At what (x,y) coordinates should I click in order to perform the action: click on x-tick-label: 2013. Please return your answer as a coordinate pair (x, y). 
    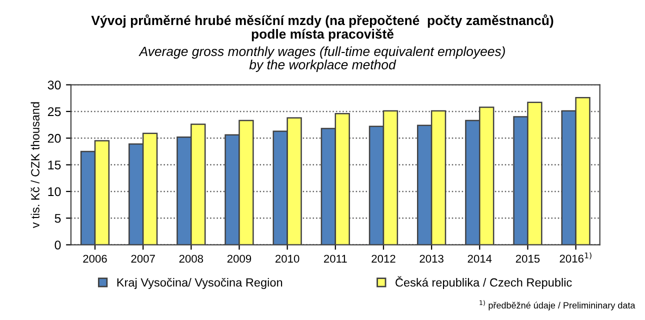
    Looking at the image, I should click on (432, 258).